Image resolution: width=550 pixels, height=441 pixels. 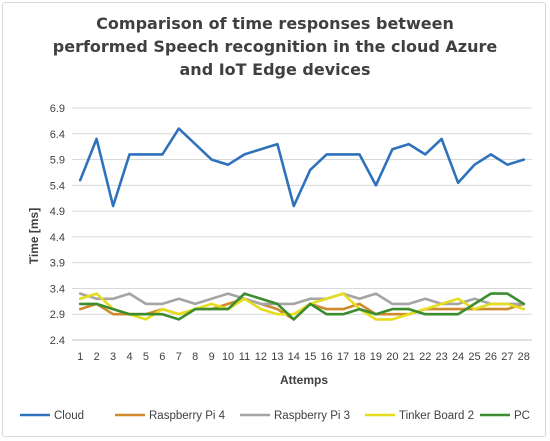 I want to click on x-tick-label: 7, so click(x=179, y=357).